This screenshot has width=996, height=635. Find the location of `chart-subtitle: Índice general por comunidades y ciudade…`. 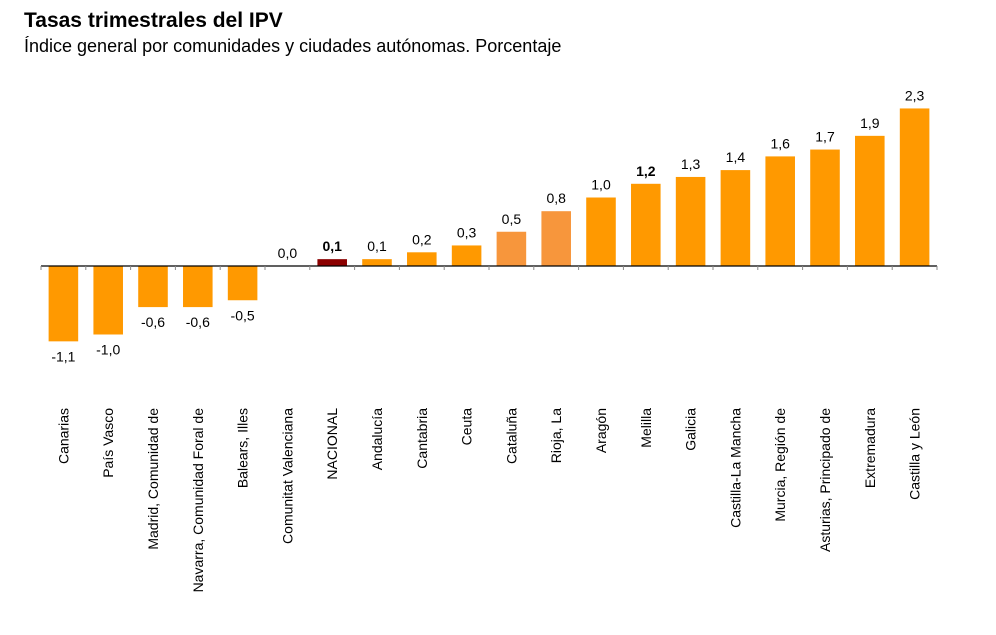

chart-subtitle: Índice general por comunidades y ciudade… is located at coordinates (293, 46).